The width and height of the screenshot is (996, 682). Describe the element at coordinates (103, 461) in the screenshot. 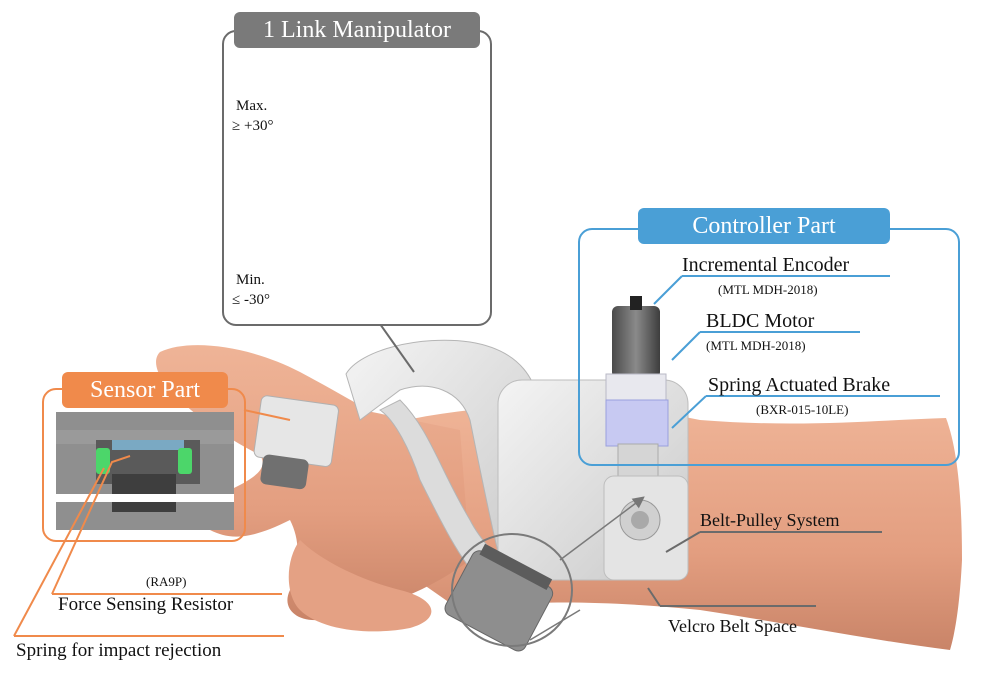

I see `spring-left` at that location.